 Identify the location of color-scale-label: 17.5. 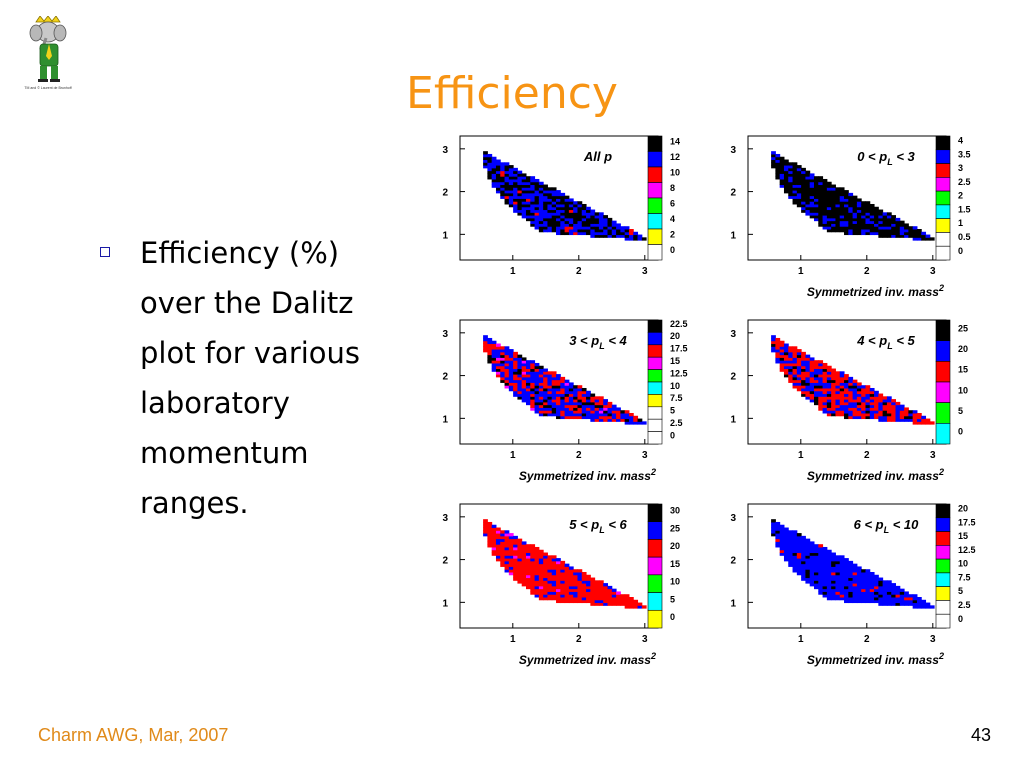
(967, 522).